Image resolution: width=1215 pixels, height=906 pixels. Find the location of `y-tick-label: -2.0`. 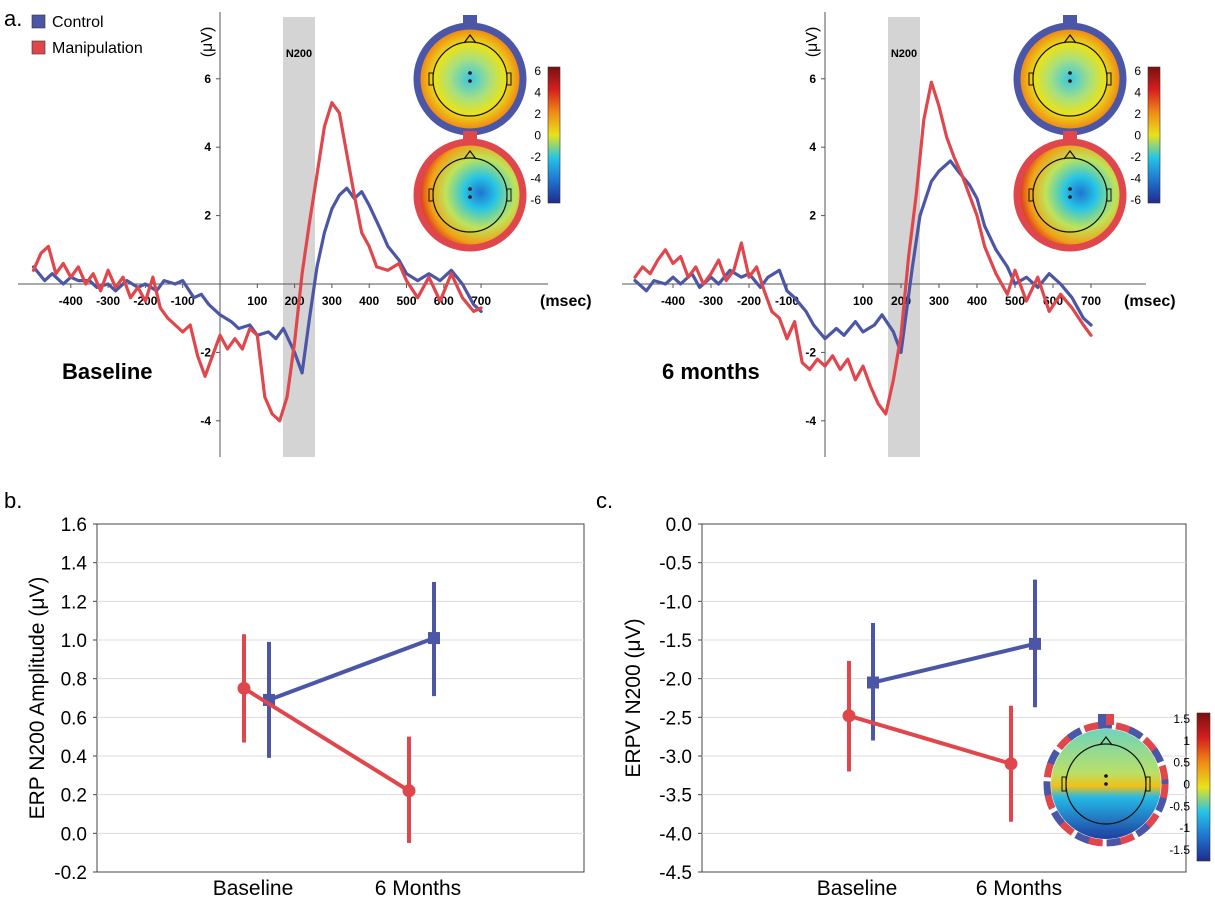

y-tick-label: -2.0 is located at coordinates (675, 680).